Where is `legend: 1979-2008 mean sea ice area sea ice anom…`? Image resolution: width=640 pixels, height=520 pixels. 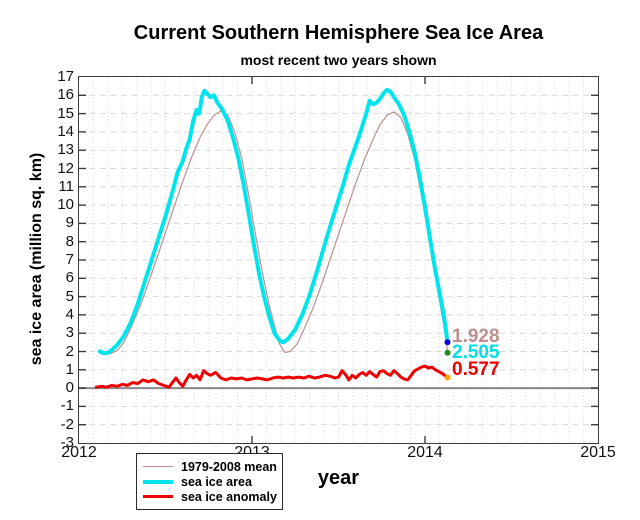 legend: 1979-2008 mean sea ice area sea ice anom… is located at coordinates (209, 481).